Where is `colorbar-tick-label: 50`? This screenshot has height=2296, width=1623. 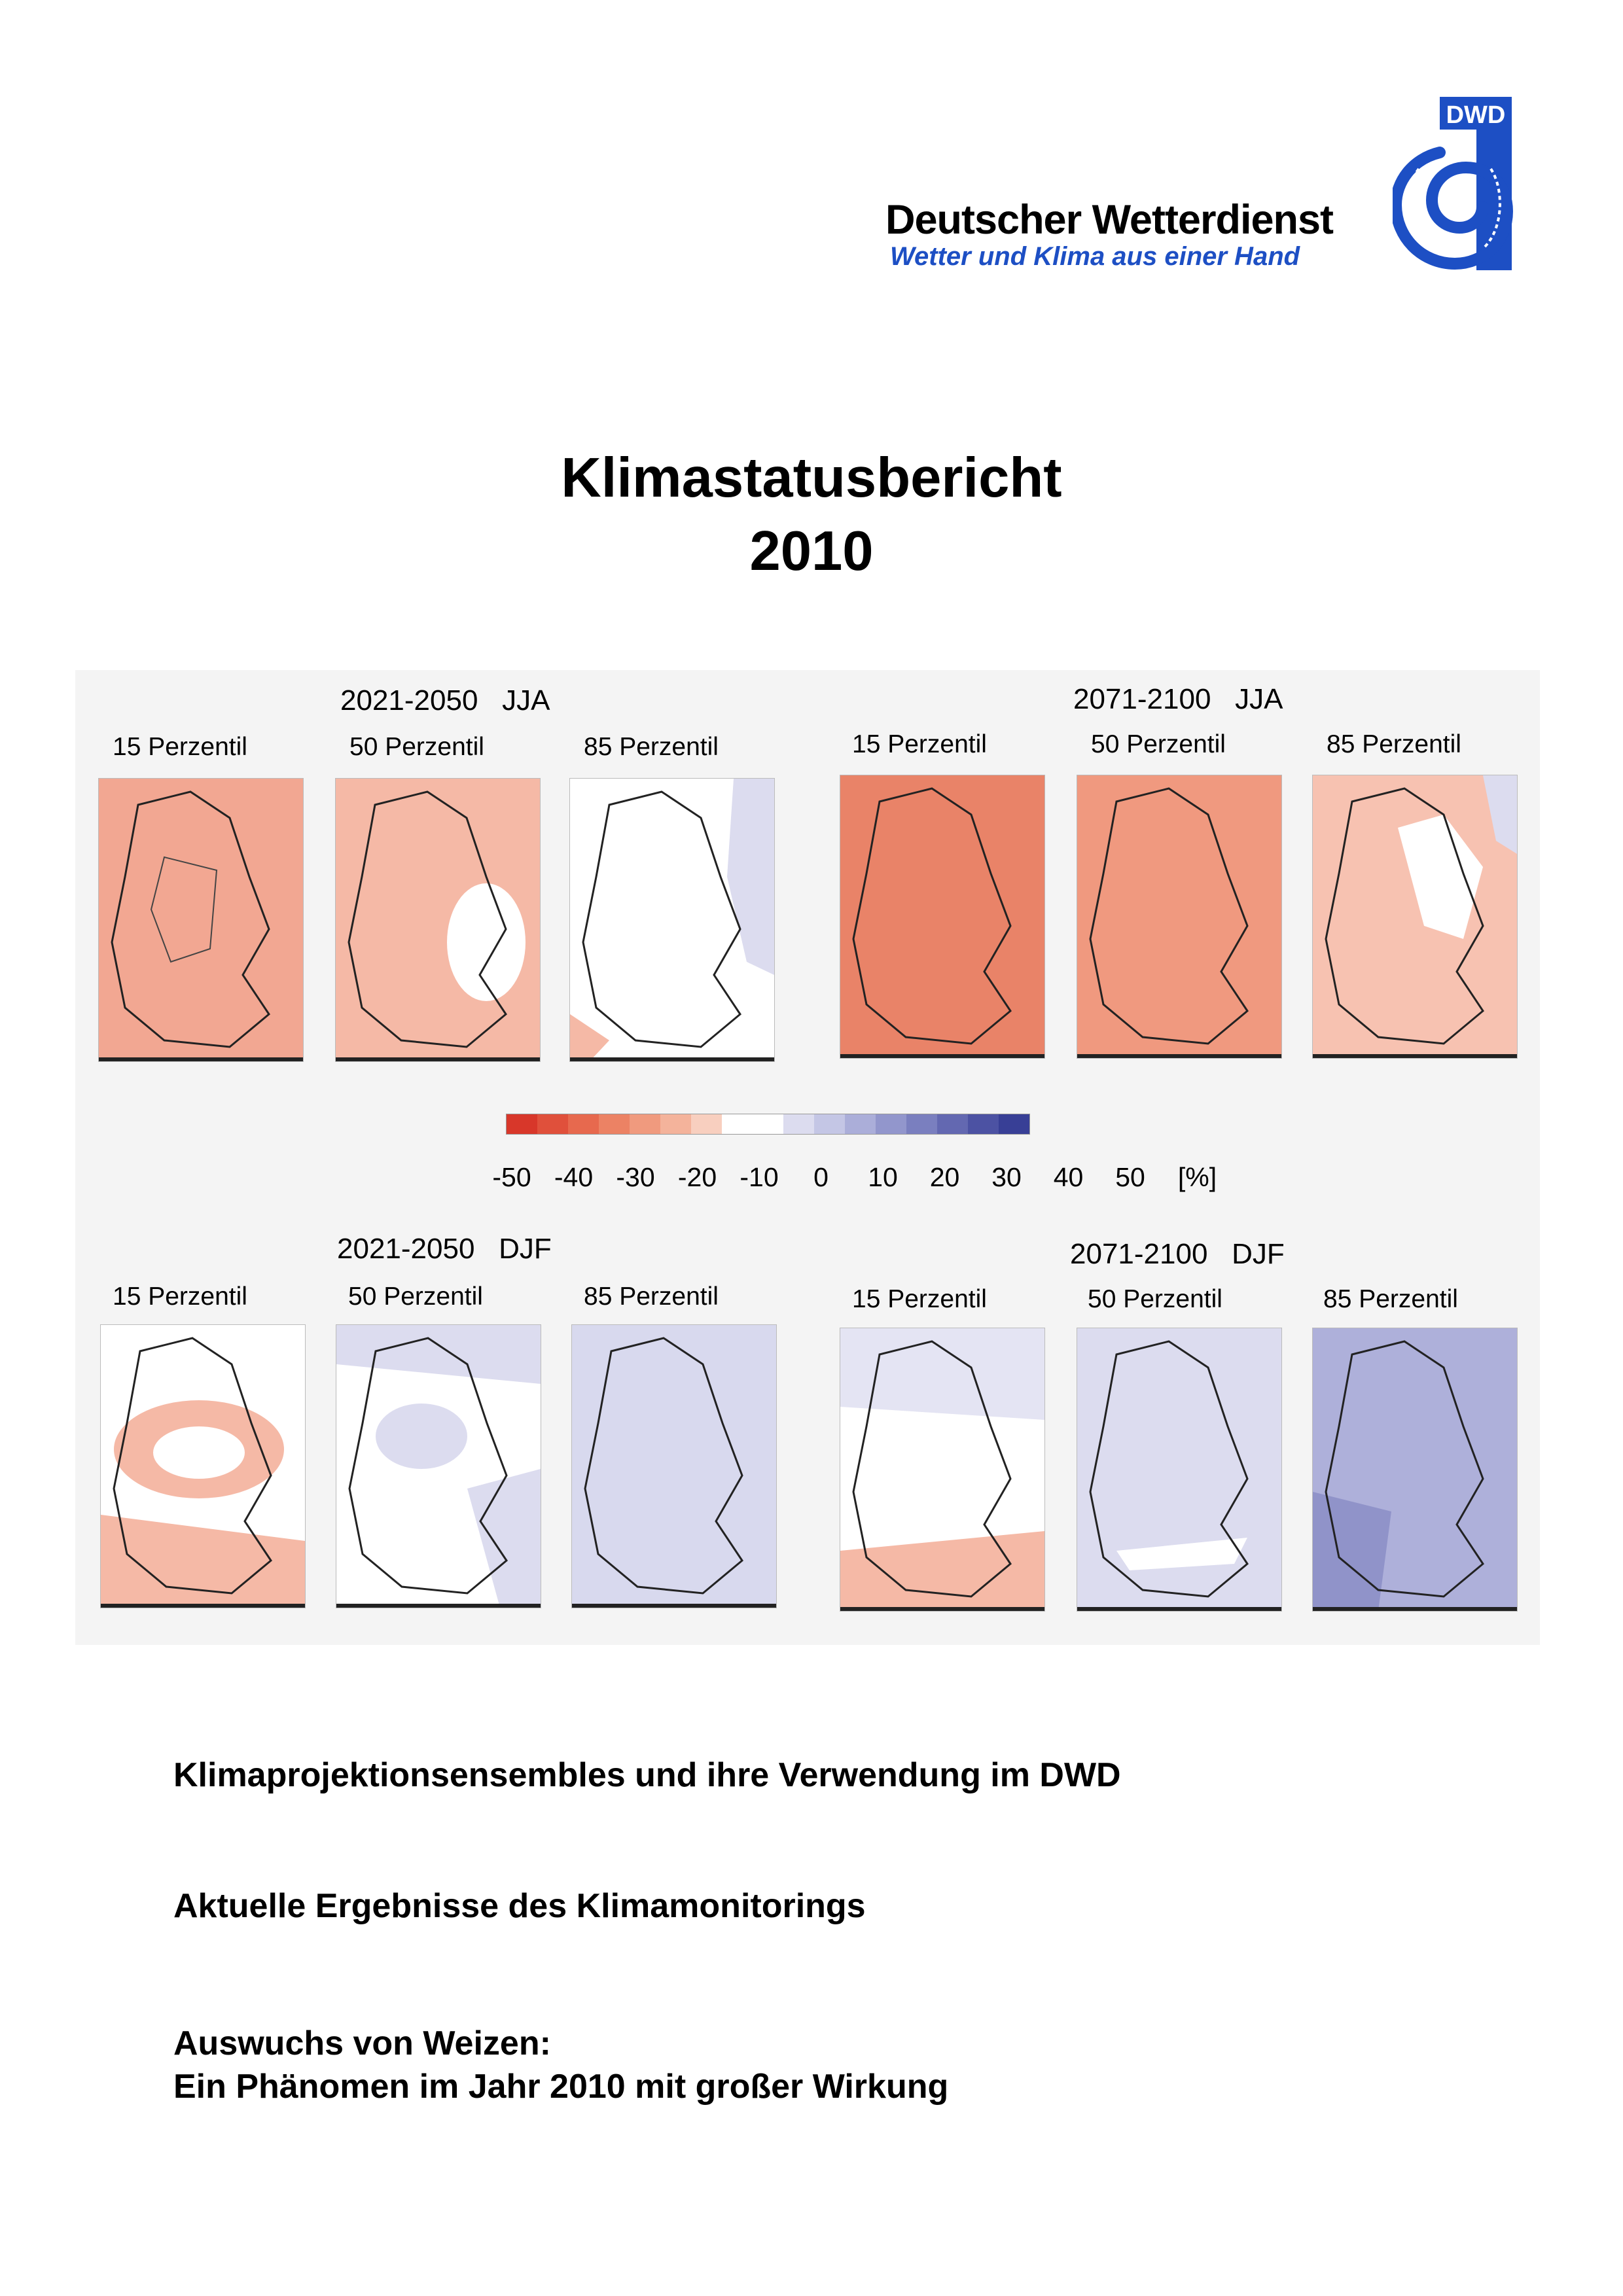 colorbar-tick-label: 50 is located at coordinates (1130, 1177).